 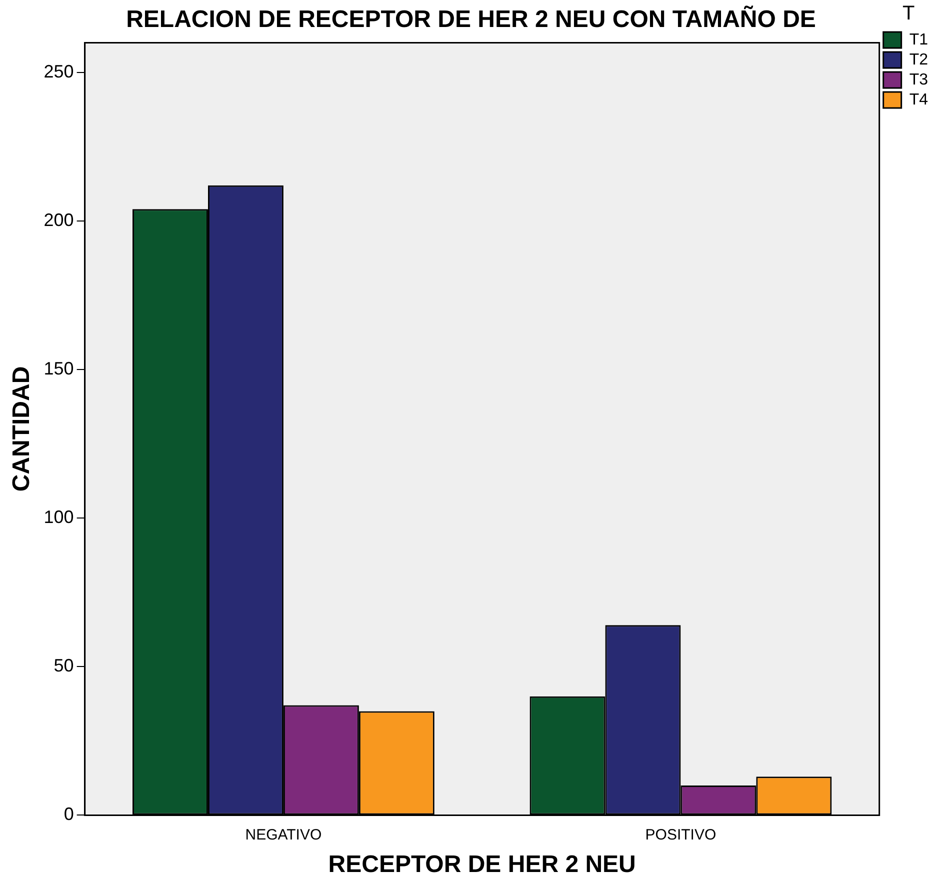 What do you see at coordinates (283, 835) in the screenshot?
I see `x-tick-label: NEGATIVO` at bounding box center [283, 835].